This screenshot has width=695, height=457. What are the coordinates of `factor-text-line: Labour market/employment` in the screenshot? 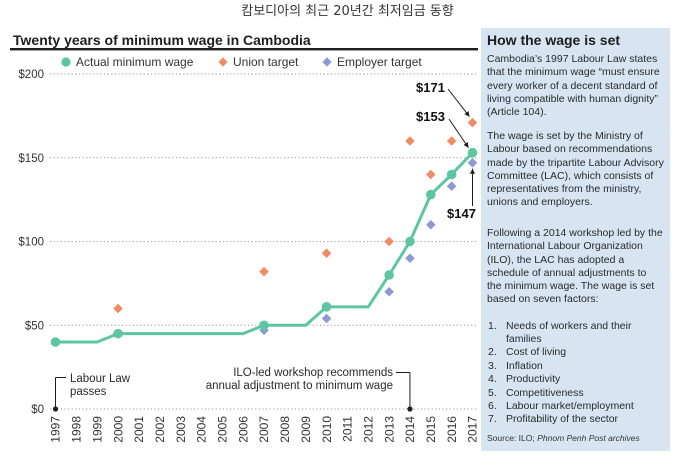 It's located at (570, 405).